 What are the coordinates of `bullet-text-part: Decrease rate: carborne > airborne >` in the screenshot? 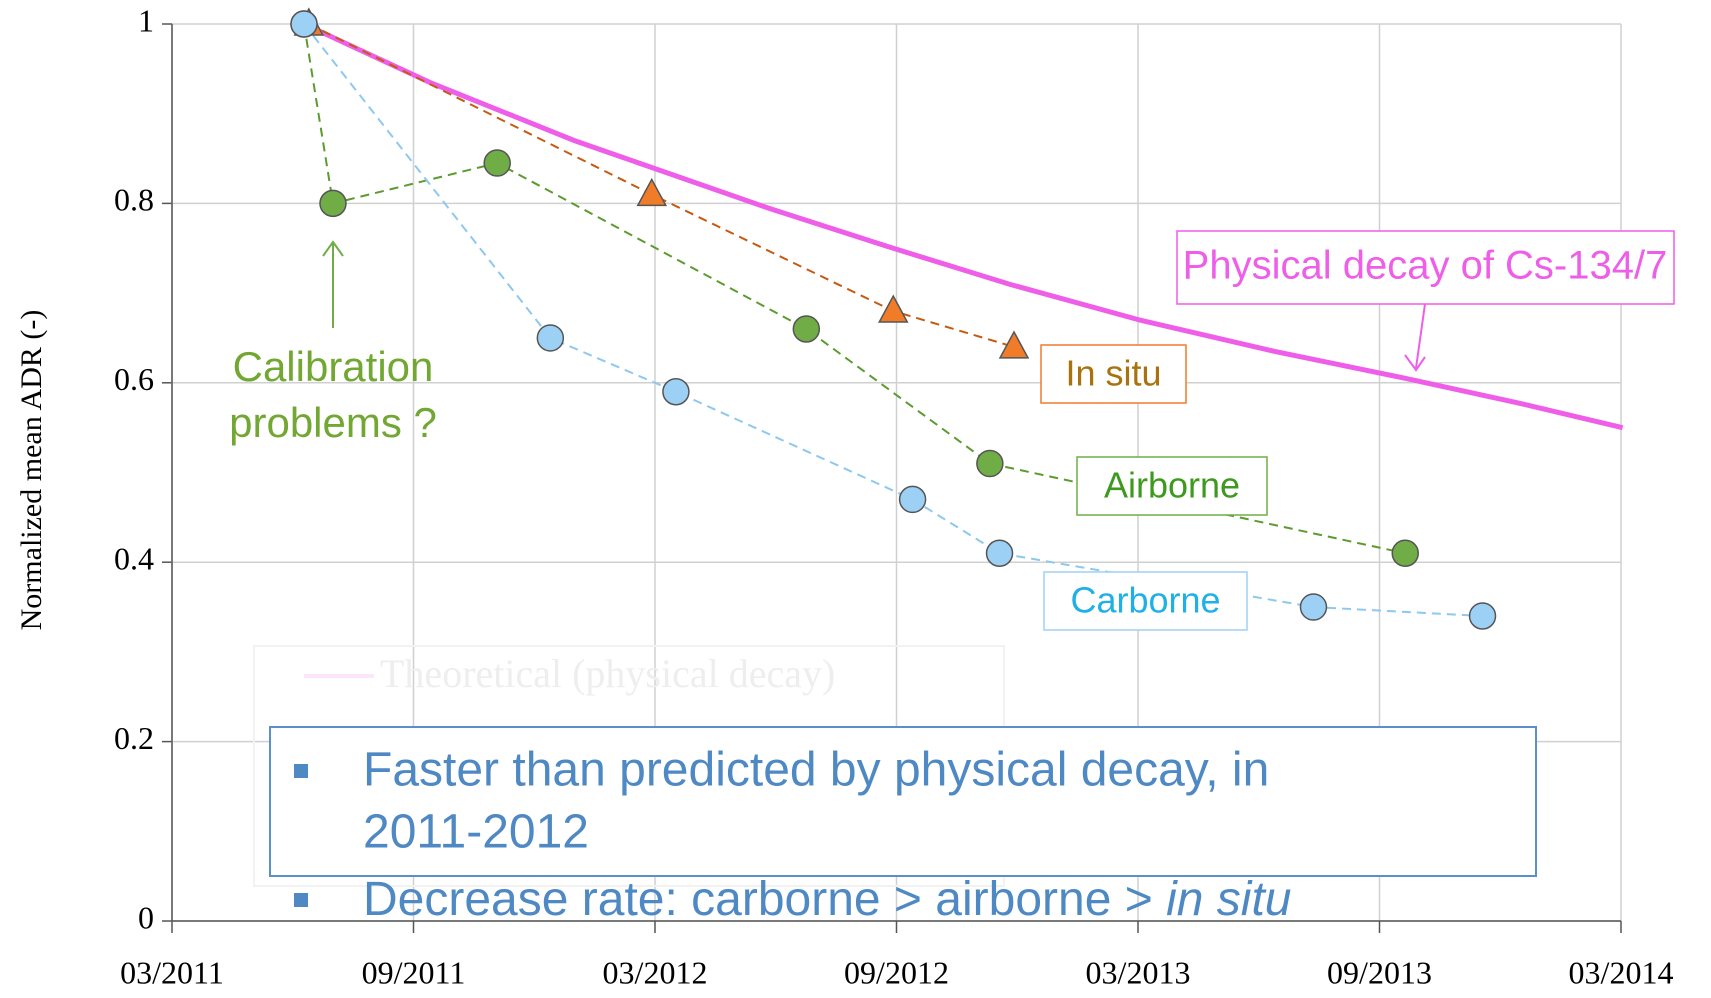 It's located at (764, 899).